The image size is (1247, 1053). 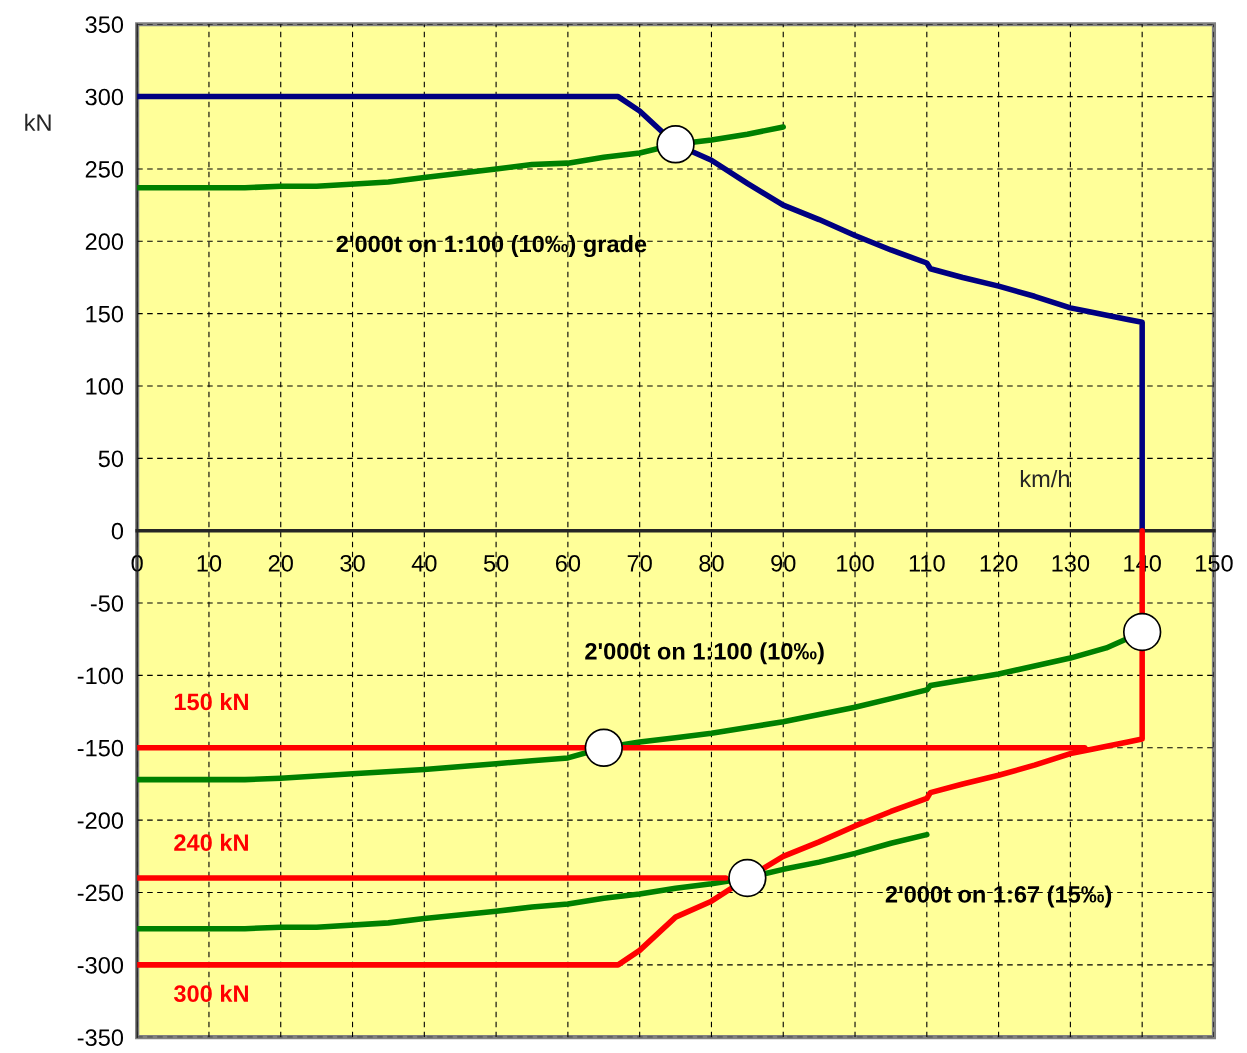 What do you see at coordinates (639, 563) in the screenshot?
I see `x-tick-label: 70` at bounding box center [639, 563].